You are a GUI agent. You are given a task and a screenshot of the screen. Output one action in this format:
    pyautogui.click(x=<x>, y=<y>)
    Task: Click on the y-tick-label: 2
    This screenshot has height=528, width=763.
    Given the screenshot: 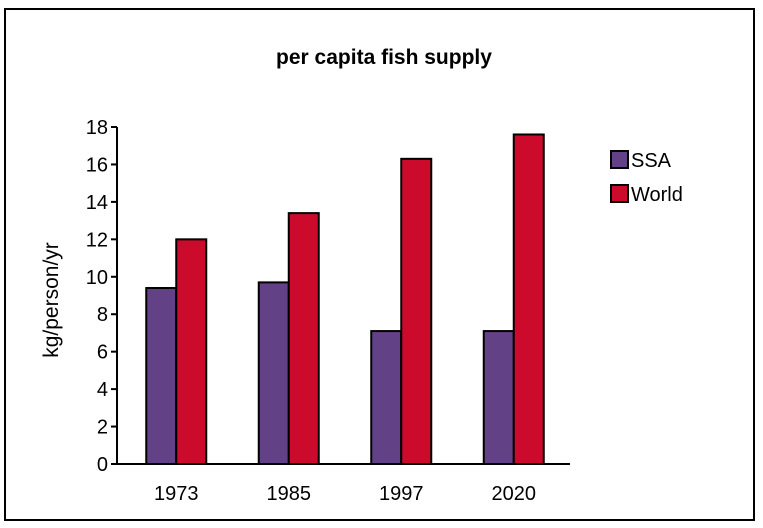 What is the action you would take?
    pyautogui.click(x=102, y=428)
    